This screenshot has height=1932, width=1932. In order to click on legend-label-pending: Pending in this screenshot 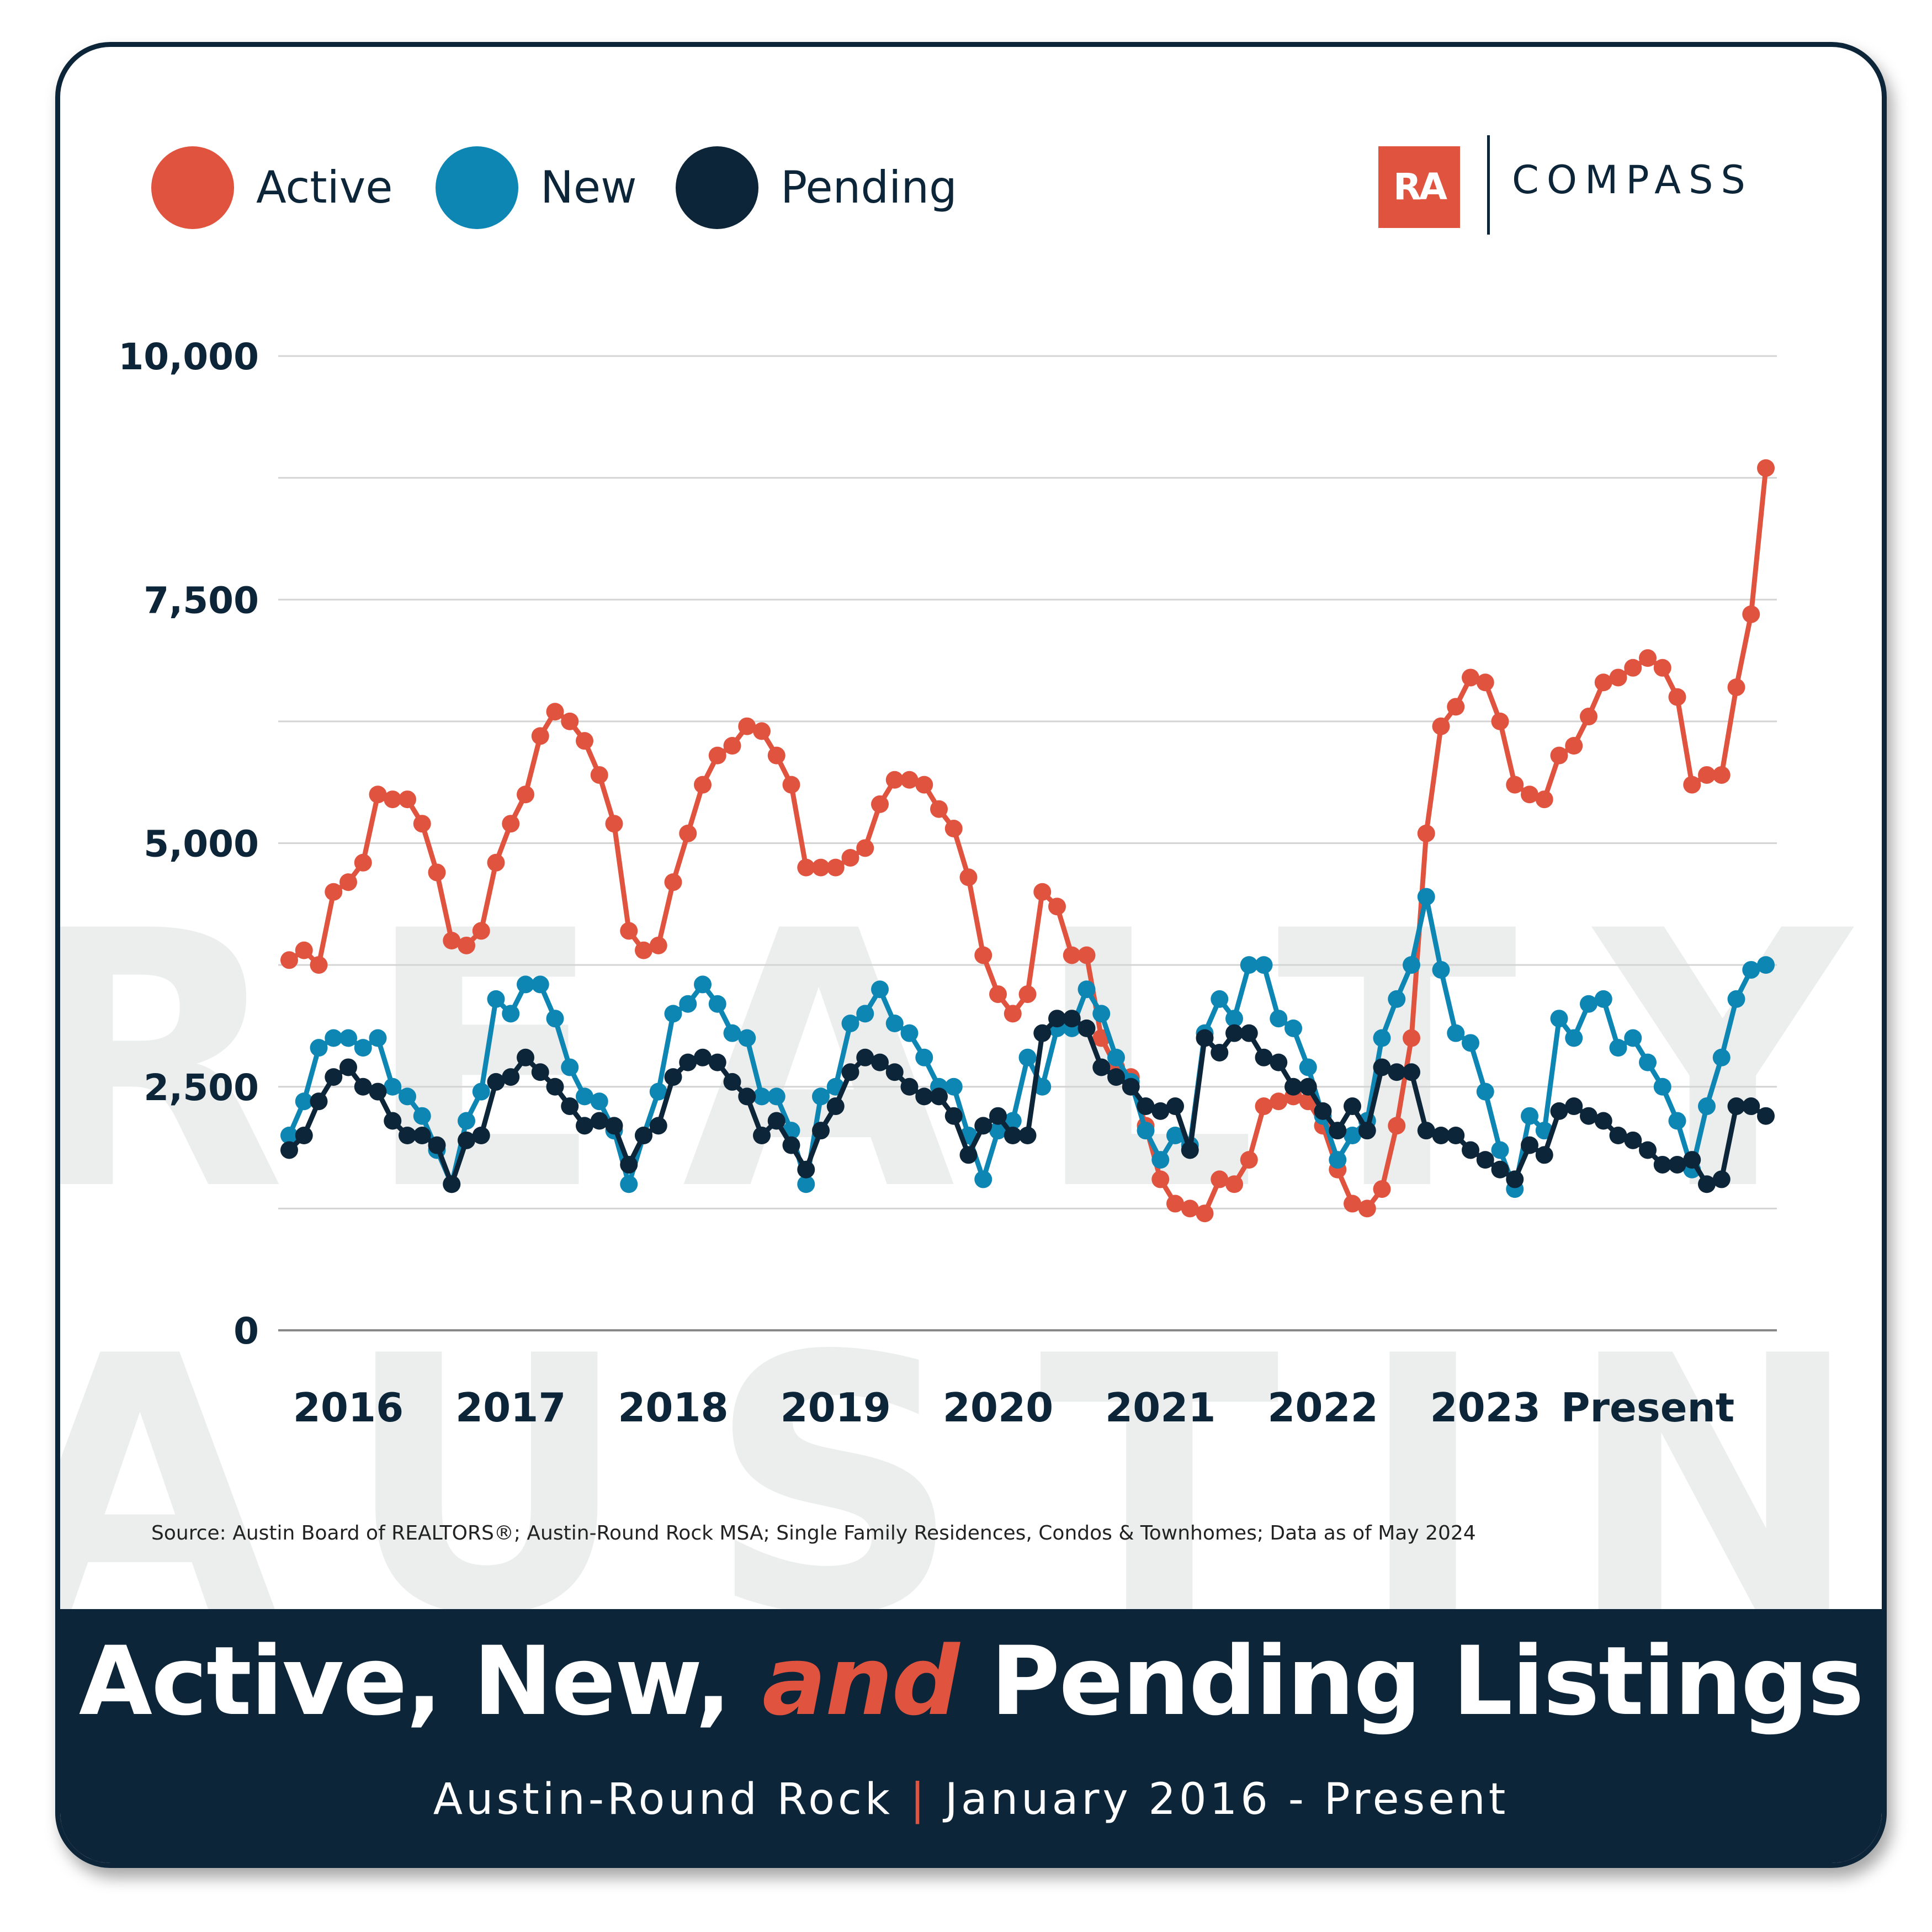, I will do `click(869, 187)`.